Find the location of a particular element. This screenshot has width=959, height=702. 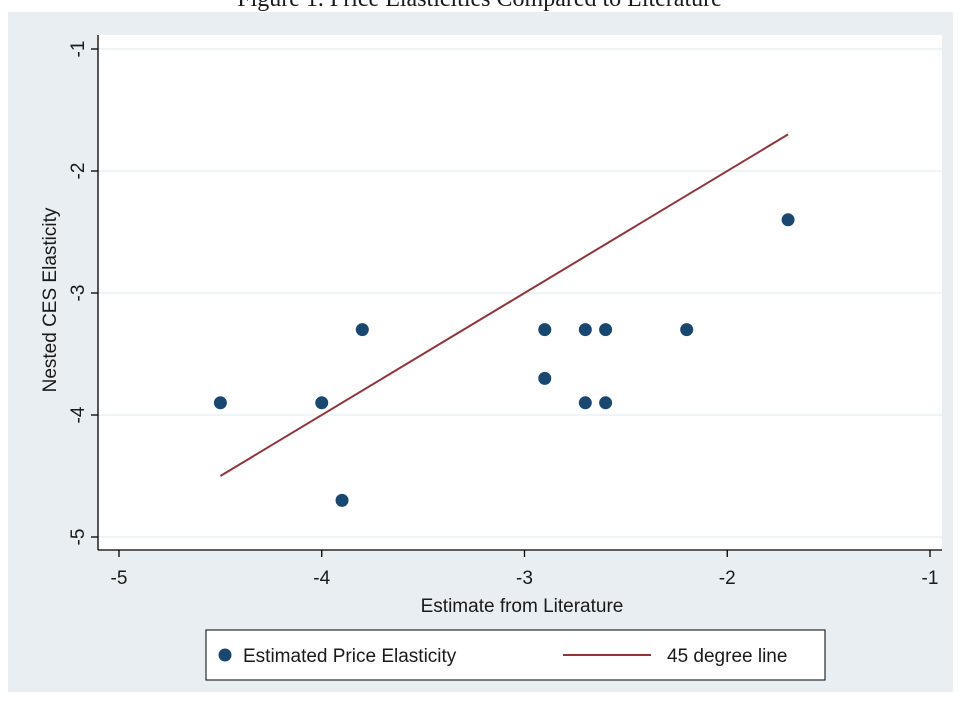

x-tick-label: -5 is located at coordinates (119, 578).